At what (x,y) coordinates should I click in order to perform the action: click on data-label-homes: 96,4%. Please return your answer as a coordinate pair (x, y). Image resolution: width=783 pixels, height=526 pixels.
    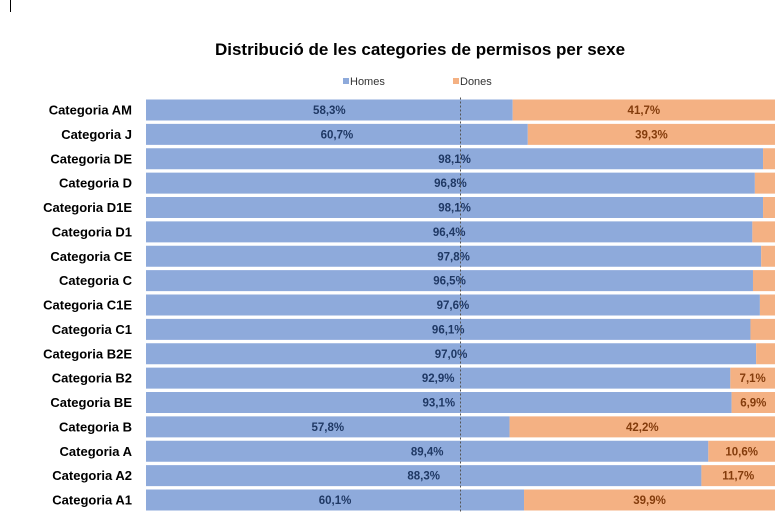
    Looking at the image, I should click on (449, 233).